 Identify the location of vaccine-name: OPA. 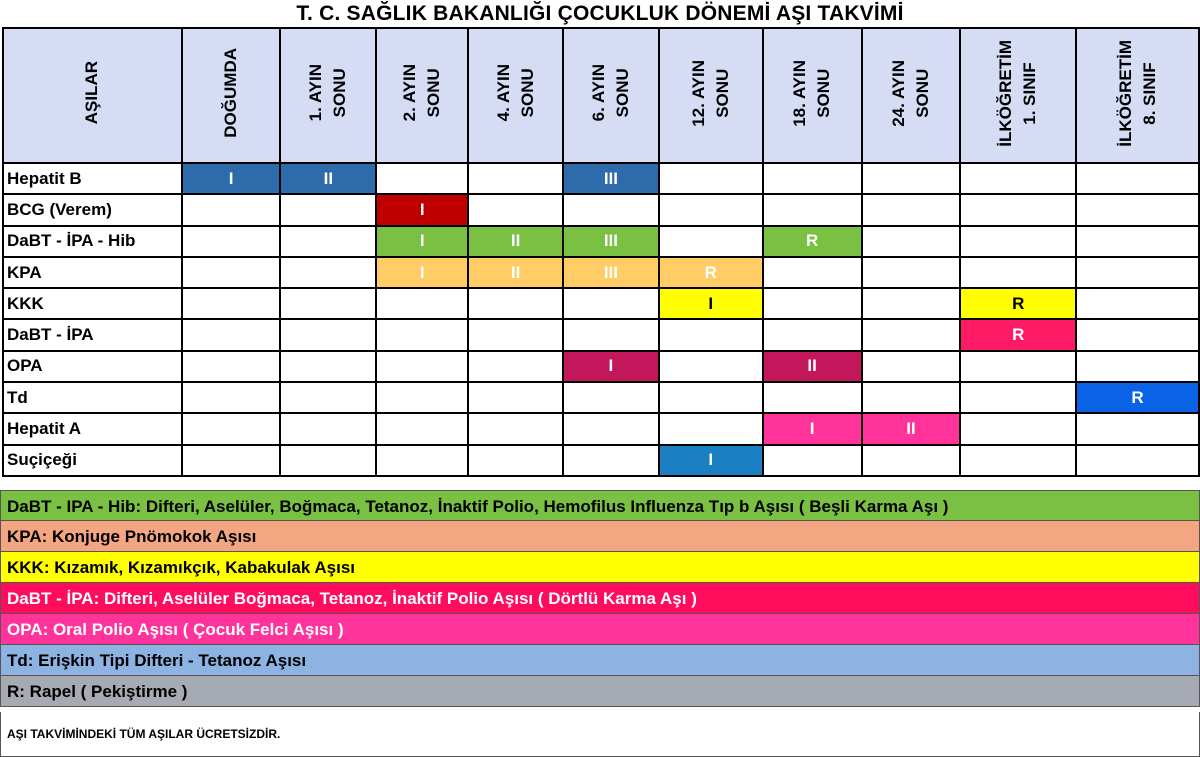
(92, 366).